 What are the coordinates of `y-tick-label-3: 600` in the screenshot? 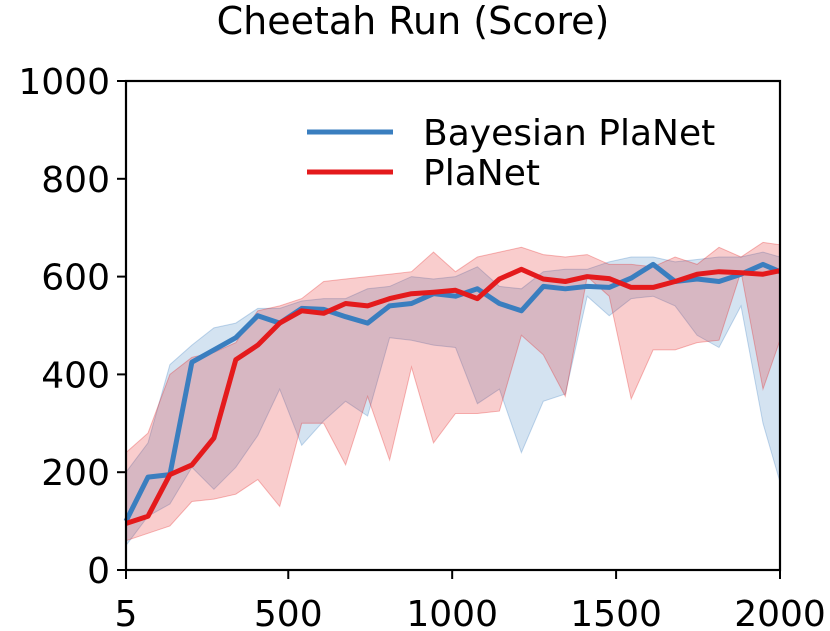 It's located at (75, 278).